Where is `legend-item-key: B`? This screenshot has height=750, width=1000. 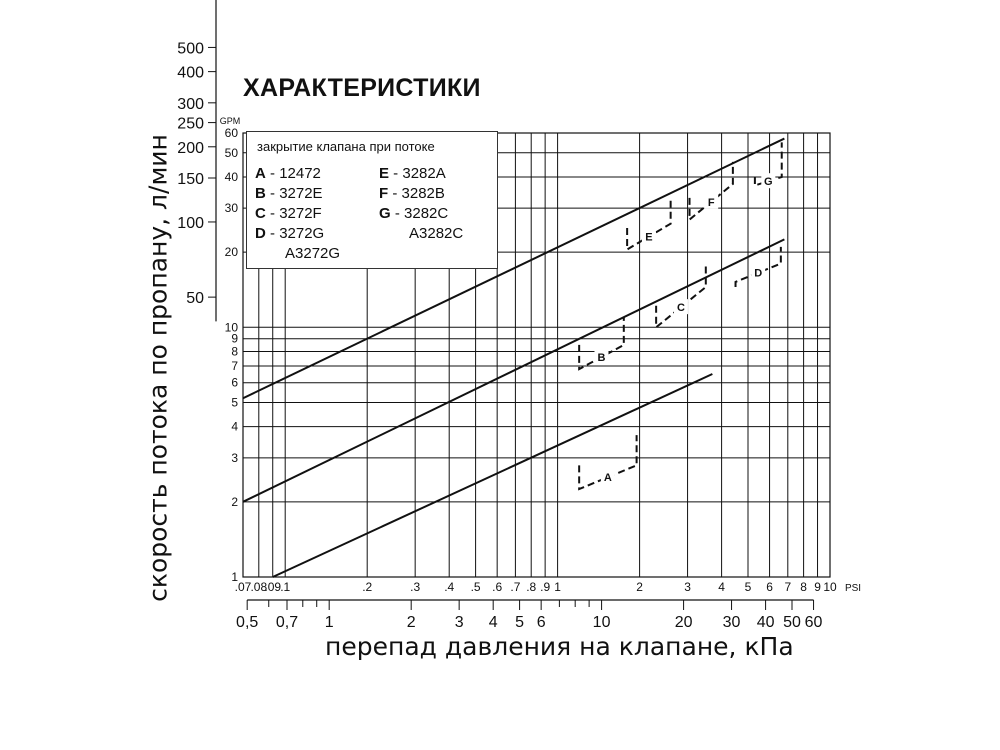 legend-item-key: B is located at coordinates (260, 193).